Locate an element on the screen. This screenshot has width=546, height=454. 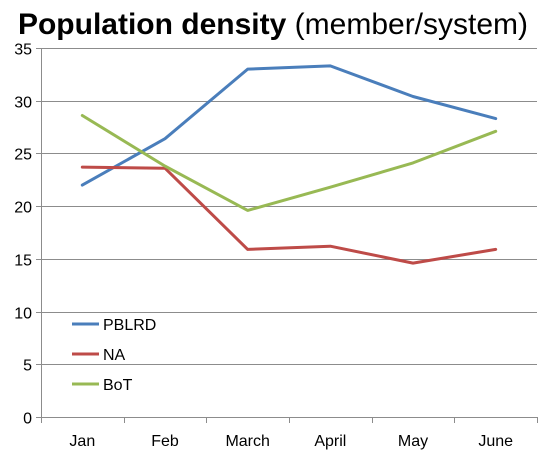
x-tick-label-april: April is located at coordinates (330, 441).